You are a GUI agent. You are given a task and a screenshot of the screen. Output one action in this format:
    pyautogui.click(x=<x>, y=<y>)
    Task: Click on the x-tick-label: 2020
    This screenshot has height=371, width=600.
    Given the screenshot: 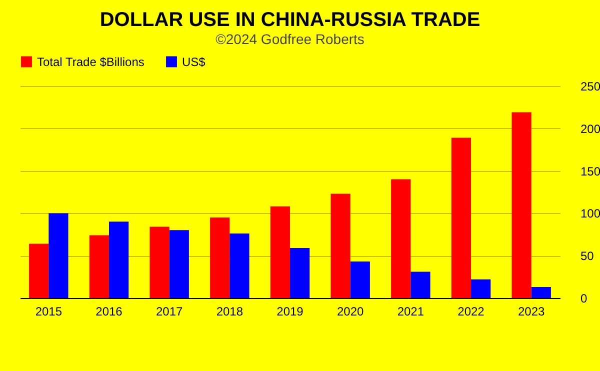 What is the action you would take?
    pyautogui.click(x=350, y=311)
    